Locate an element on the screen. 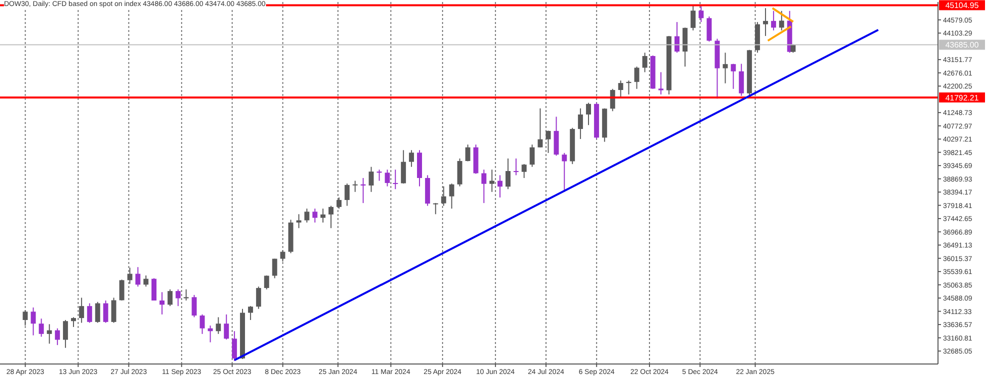 The image size is (1000, 378). ref-line-label: 41792.21 is located at coordinates (962, 97).